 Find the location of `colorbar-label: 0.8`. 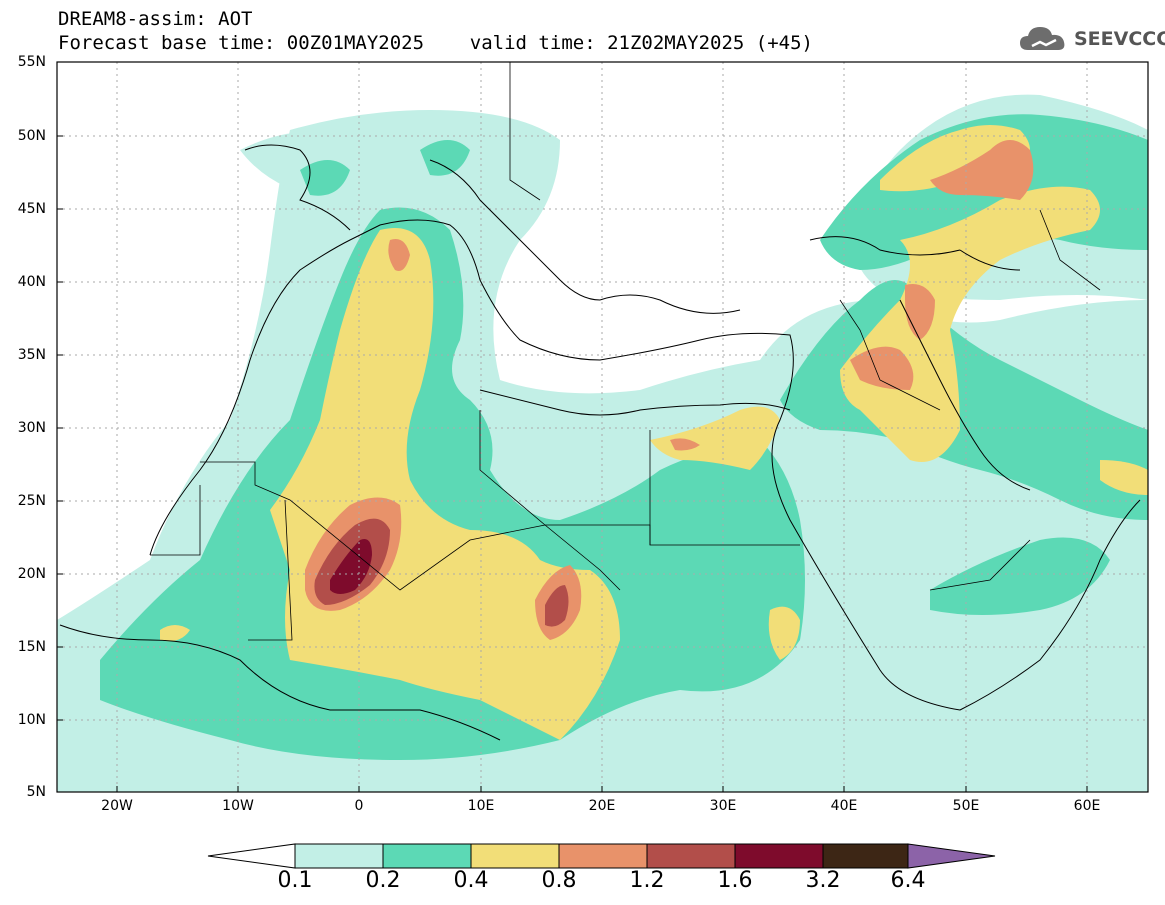

colorbar-label: 0.8 is located at coordinates (559, 880).